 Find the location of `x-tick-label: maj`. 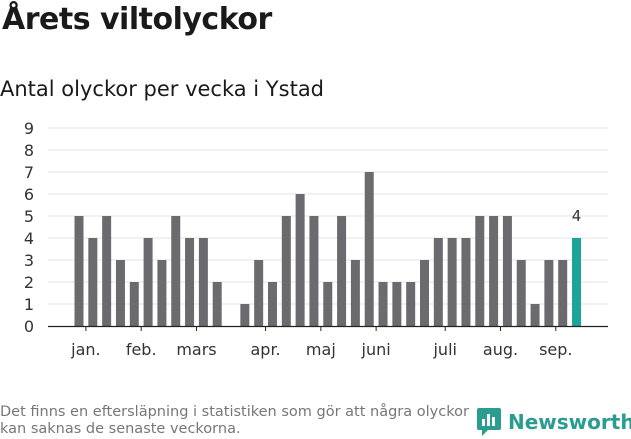

x-tick-label: maj is located at coordinates (321, 349).